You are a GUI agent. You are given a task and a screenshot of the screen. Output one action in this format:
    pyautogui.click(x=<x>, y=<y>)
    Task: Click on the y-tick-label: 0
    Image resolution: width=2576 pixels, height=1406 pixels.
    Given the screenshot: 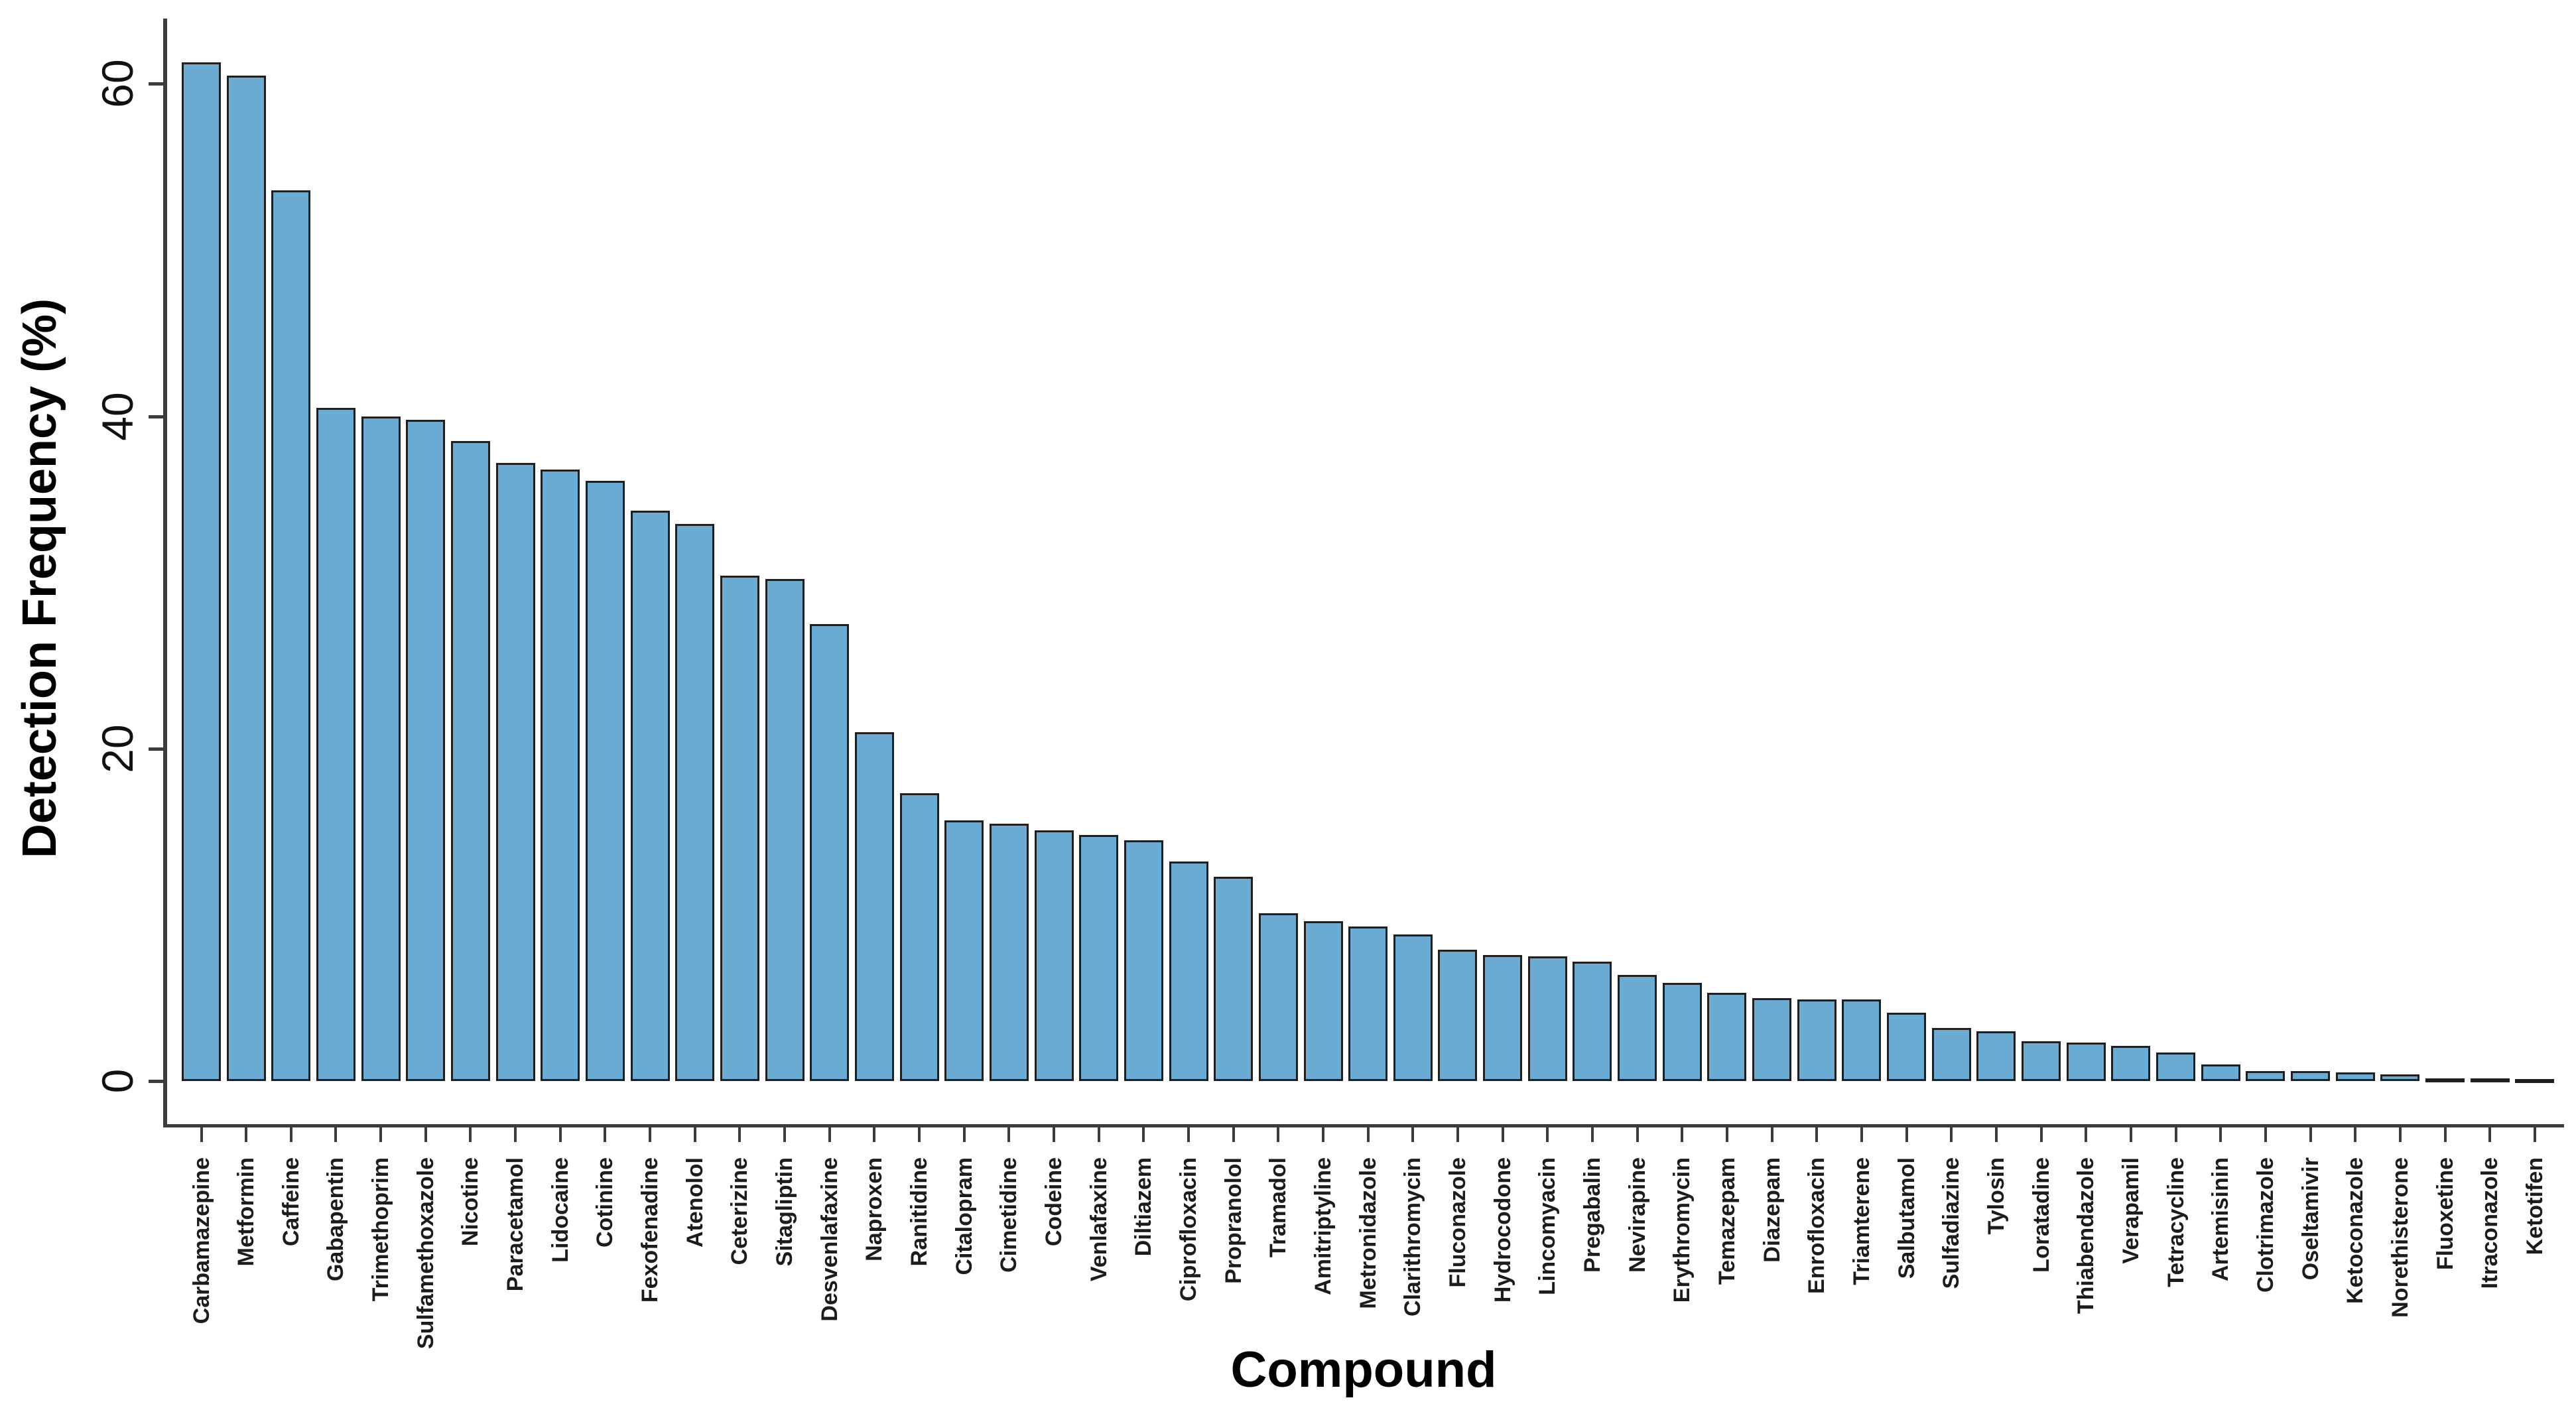 What is the action you would take?
    pyautogui.click(x=118, y=1081)
    